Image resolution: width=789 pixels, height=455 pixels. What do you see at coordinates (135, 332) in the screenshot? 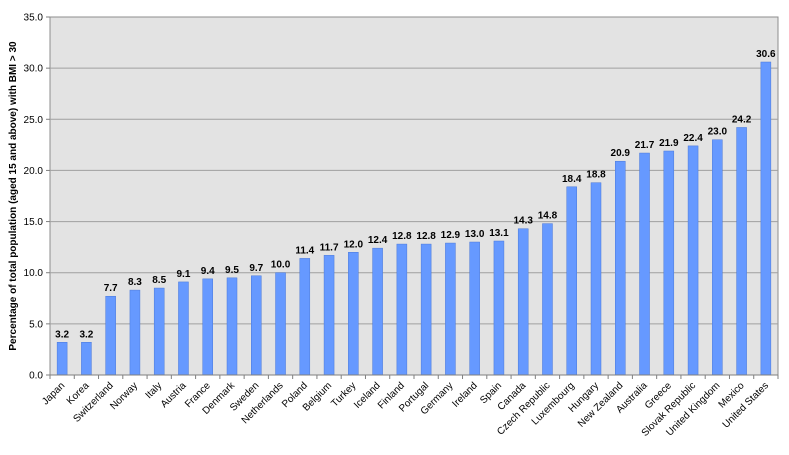
I see `bar-norway` at bounding box center [135, 332].